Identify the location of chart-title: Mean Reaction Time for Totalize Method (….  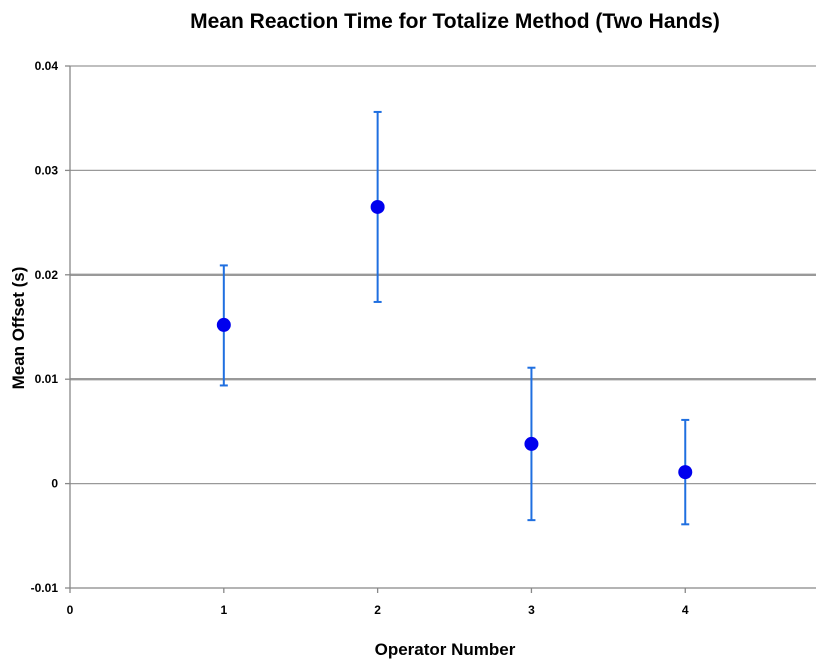
(455, 21).